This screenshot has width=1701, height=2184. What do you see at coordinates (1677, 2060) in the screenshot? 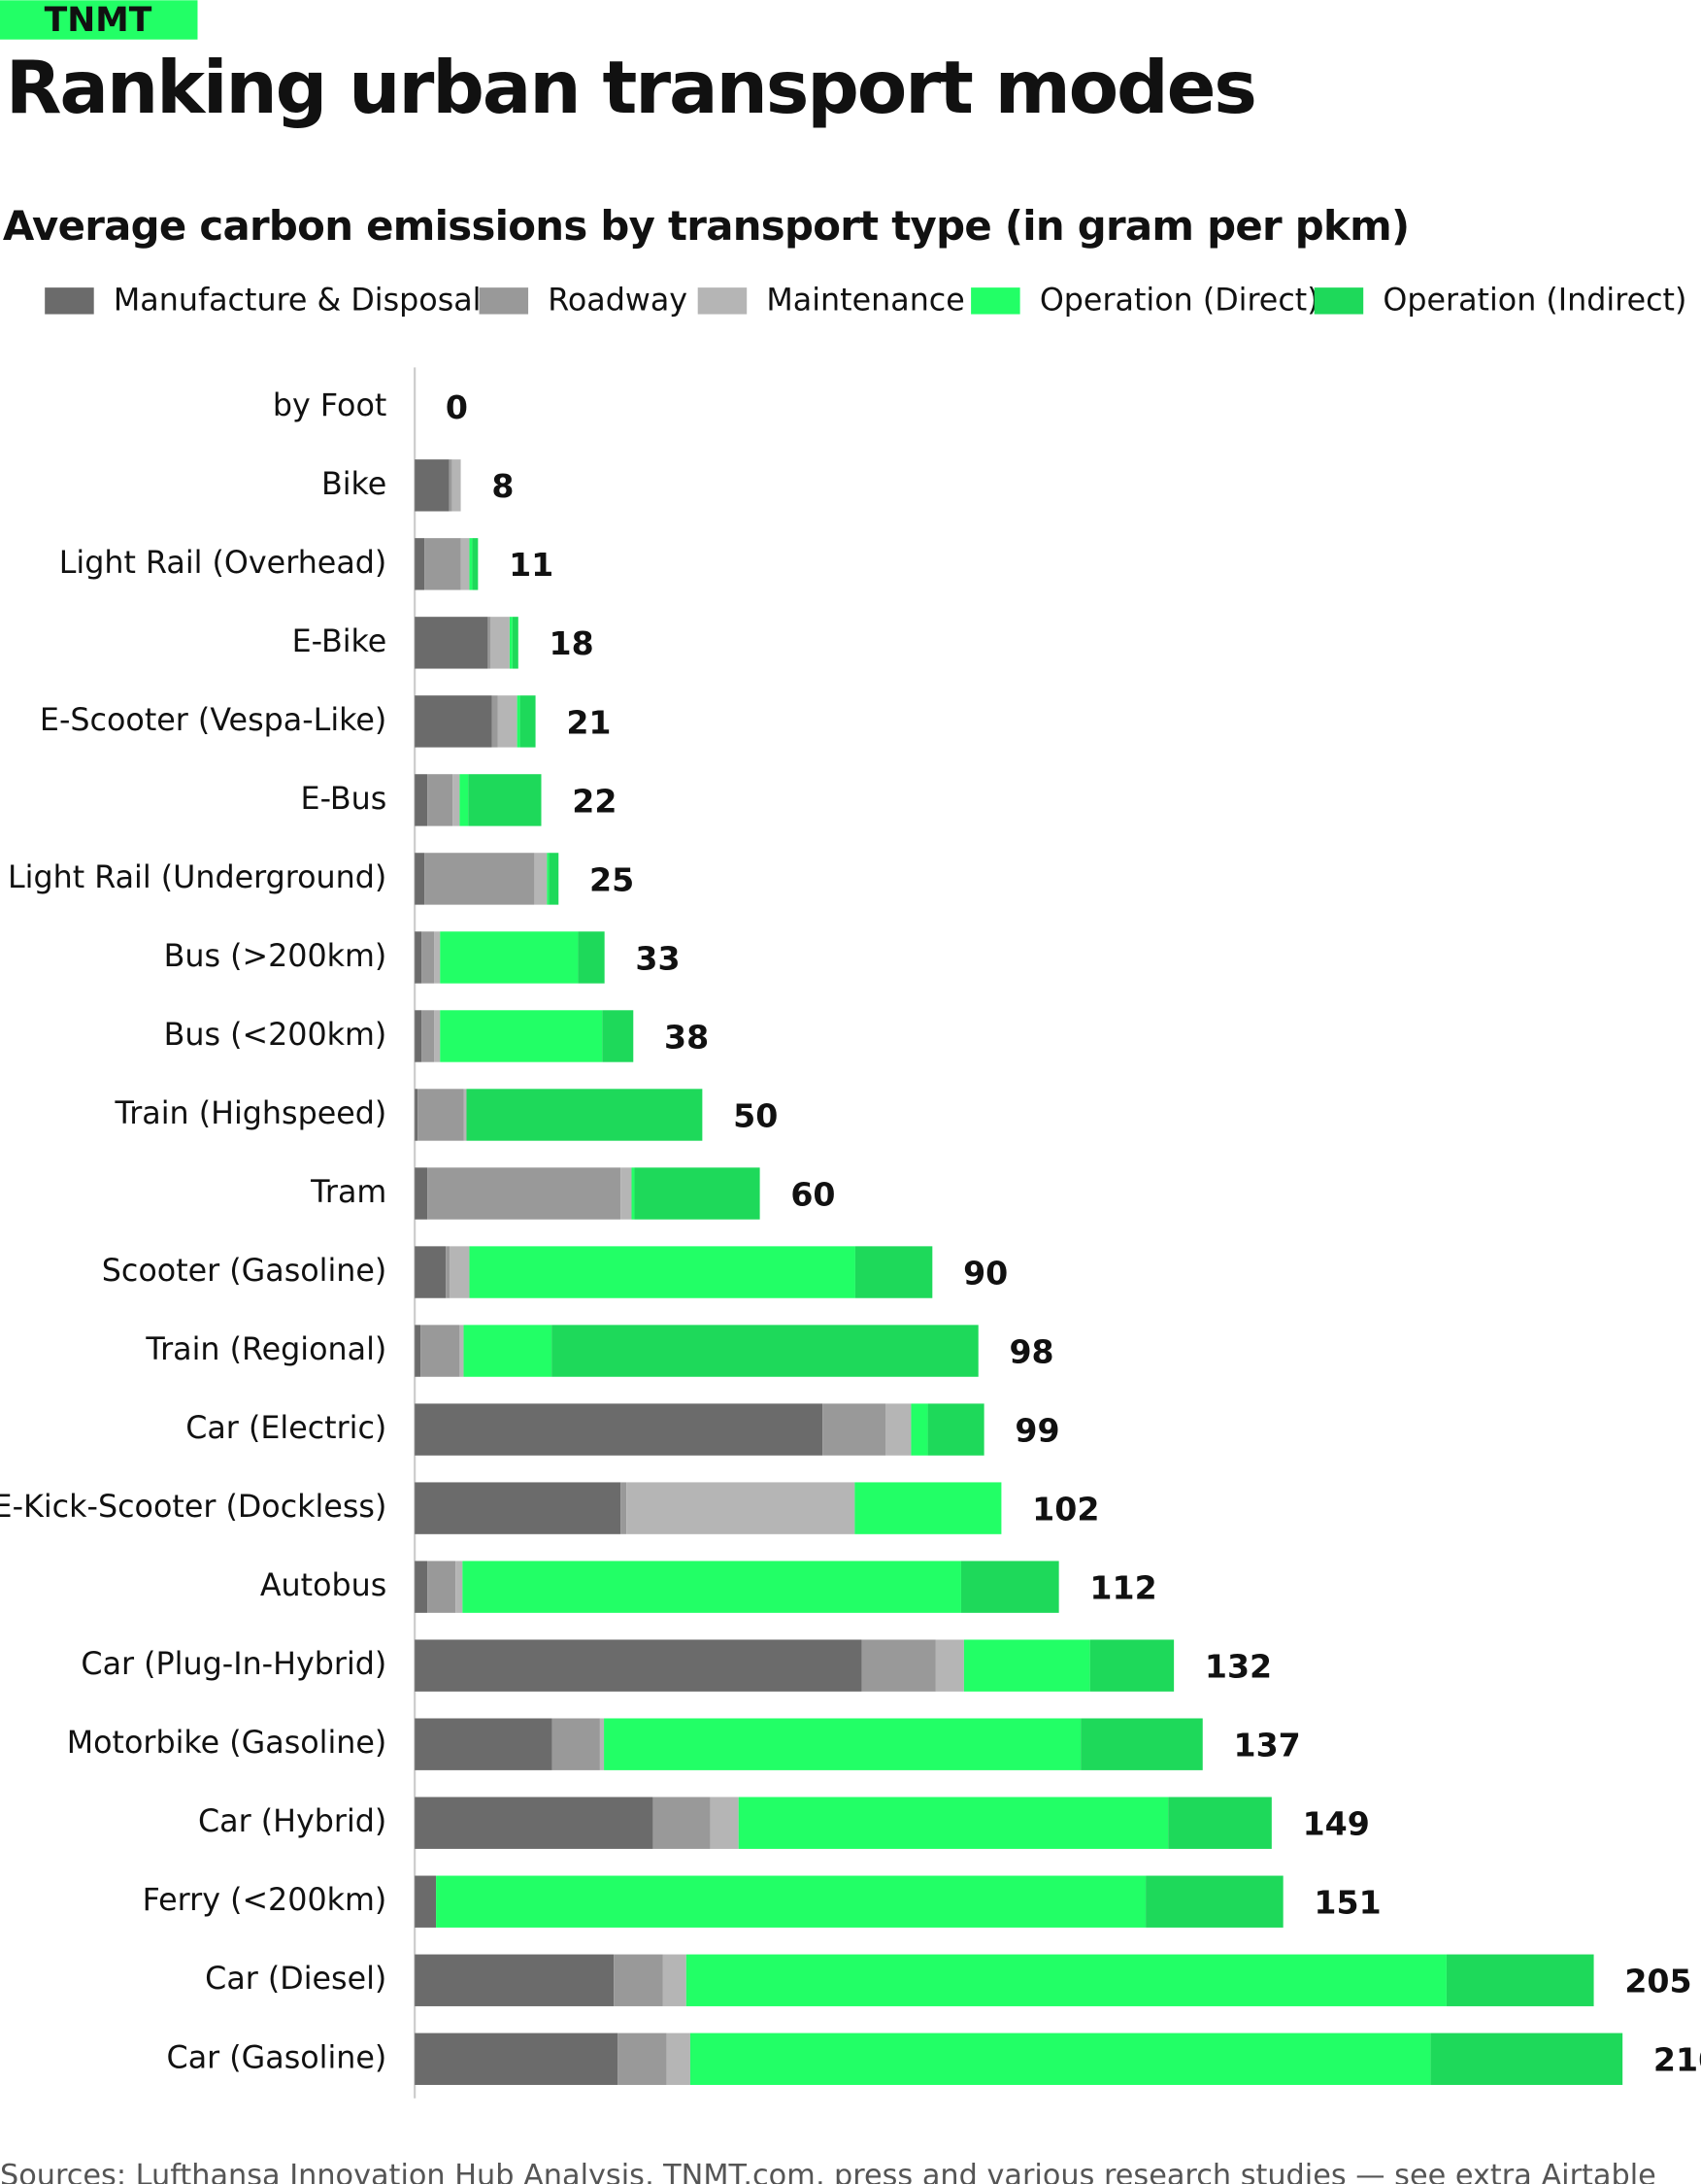
I see `total-label: 210` at bounding box center [1677, 2060].